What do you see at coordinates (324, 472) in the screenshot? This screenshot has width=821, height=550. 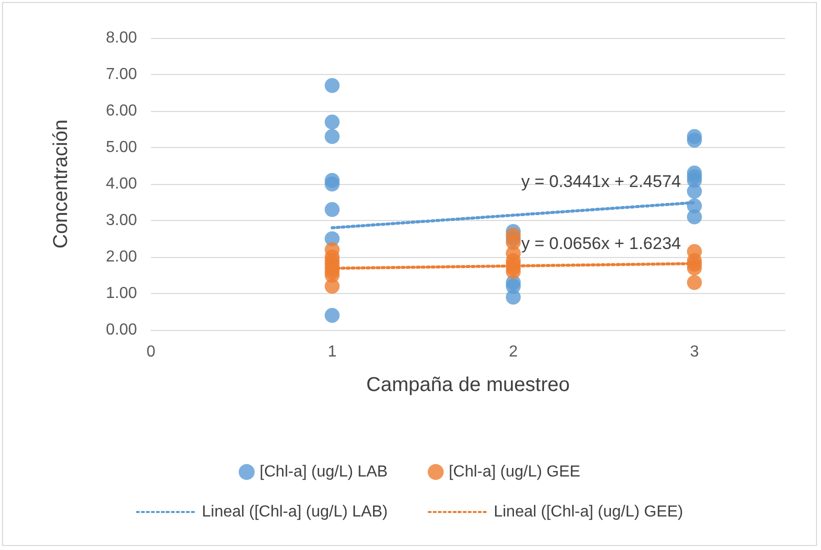 I see `legend-label: [Chl-a] (ug/L) LAB` at bounding box center [324, 472].